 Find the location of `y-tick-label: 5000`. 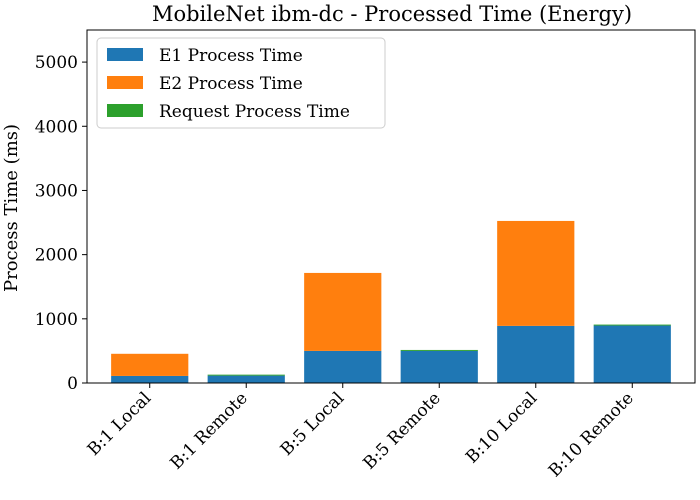

y-tick-label: 5000 is located at coordinates (56, 63).